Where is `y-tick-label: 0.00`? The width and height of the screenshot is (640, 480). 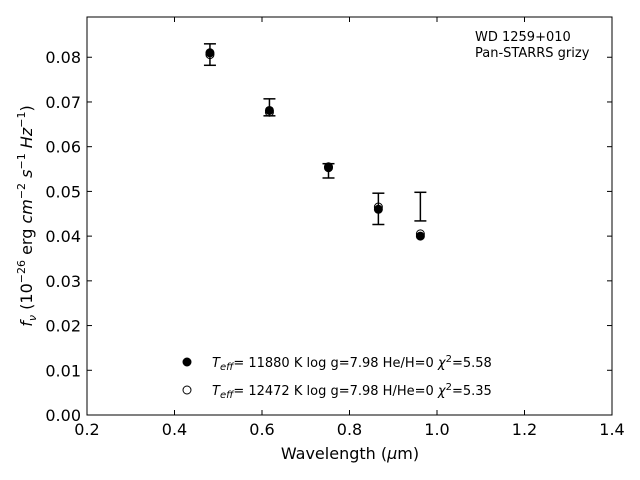
y-tick-label: 0.00 is located at coordinates (63, 415).